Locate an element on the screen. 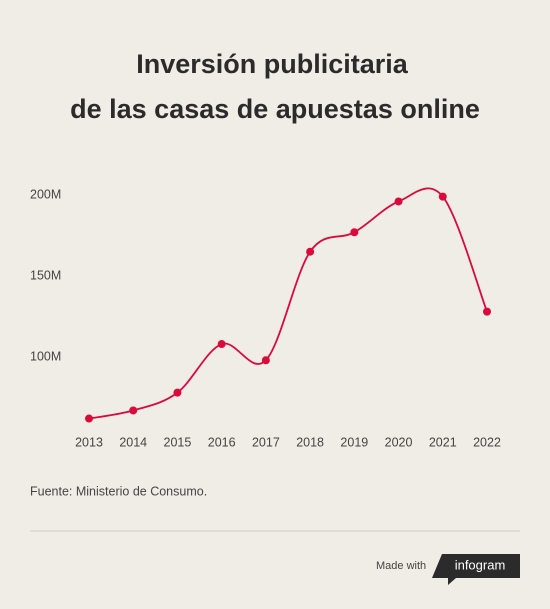  chart-title: Inversión publicitaria is located at coordinates (272, 64).